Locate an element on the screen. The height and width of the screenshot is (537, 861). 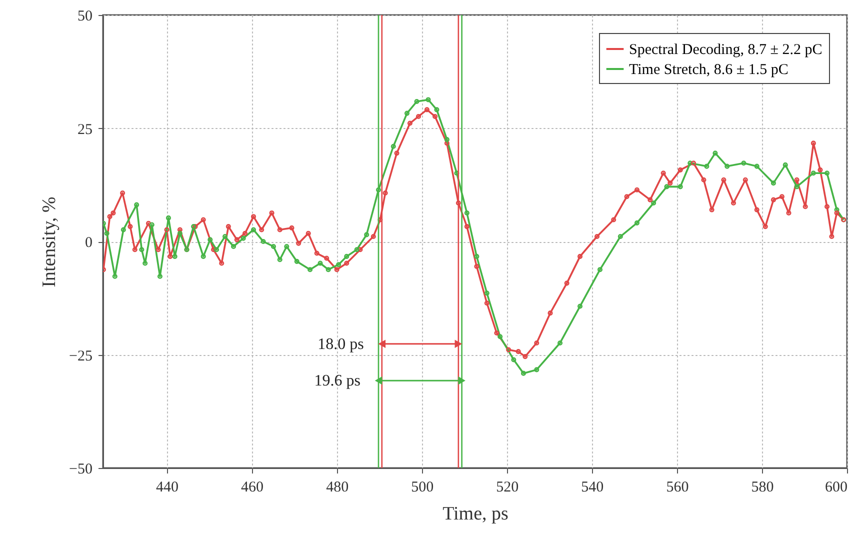
y-tick-label: −50 is located at coordinates (80, 470).